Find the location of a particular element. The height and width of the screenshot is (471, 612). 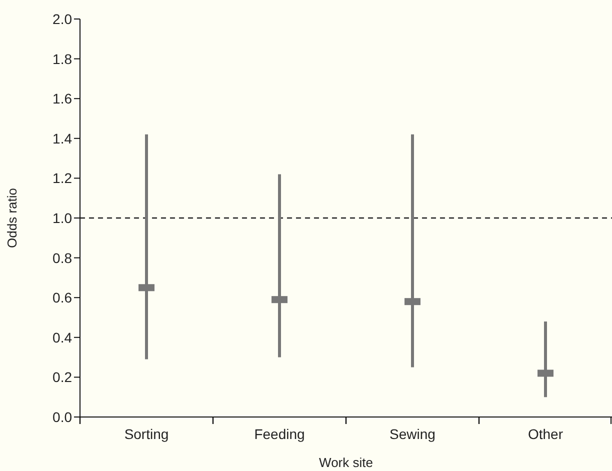

y-axis-title: Odds ratio is located at coordinates (12, 218).